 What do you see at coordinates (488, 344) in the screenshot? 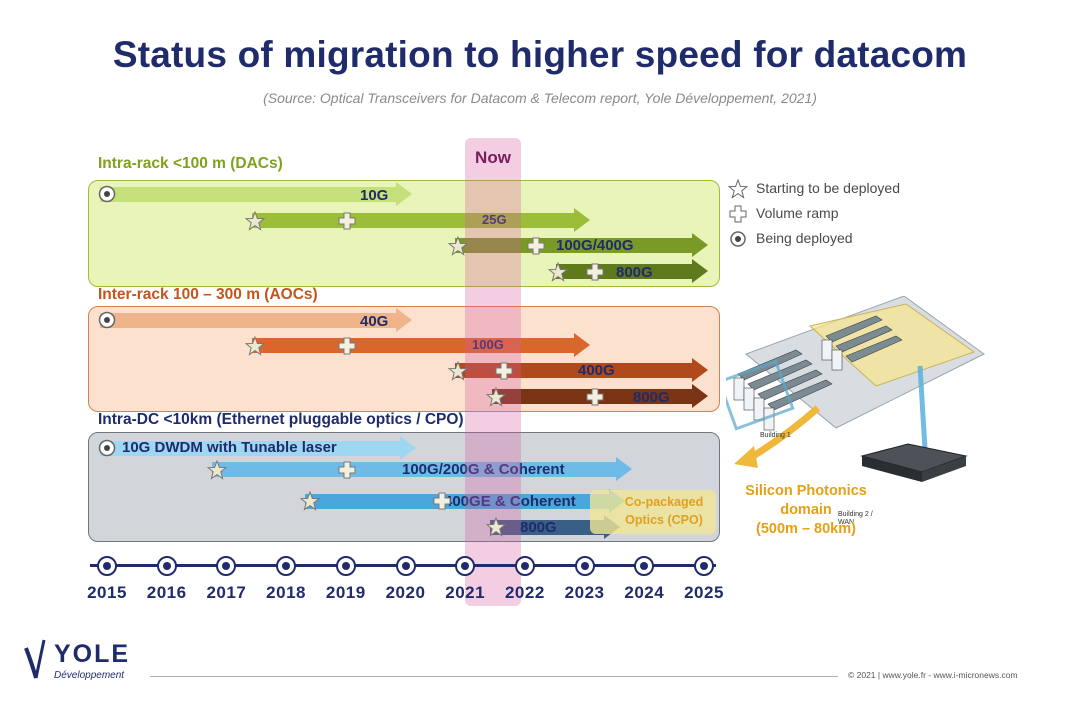
I see `label-100g: 100G` at bounding box center [488, 344].